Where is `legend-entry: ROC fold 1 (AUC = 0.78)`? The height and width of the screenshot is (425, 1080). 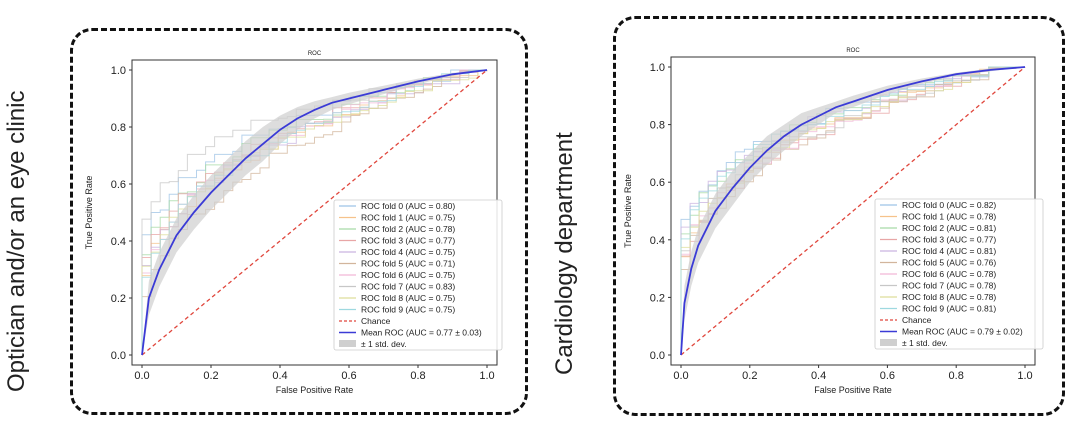 legend-entry: ROC fold 1 (AUC = 0.78) is located at coordinates (949, 217).